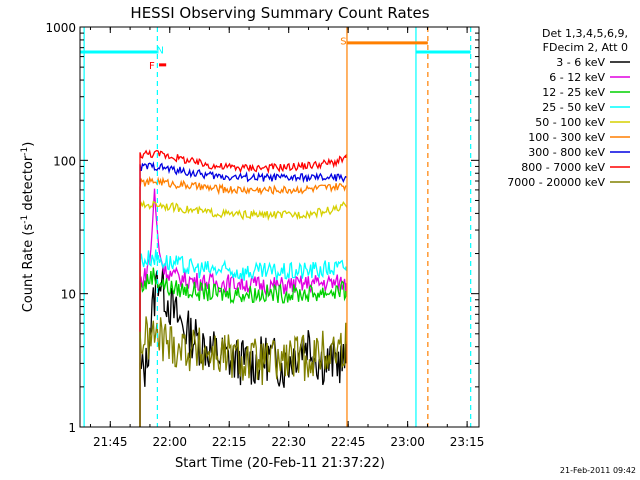  Describe the element at coordinates (577, 77) in the screenshot. I see `legend-entry-label: 6 - 12 keV` at that location.